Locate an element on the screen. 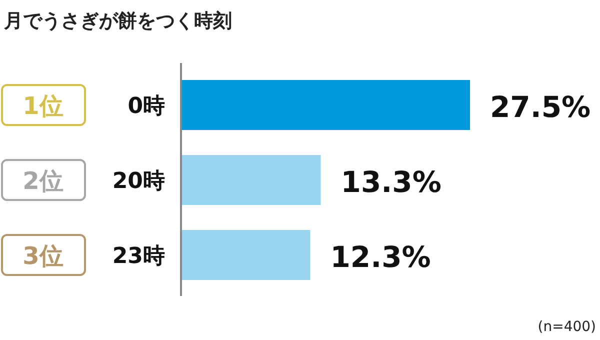 The width and height of the screenshot is (600, 340). text: 2位 is located at coordinates (43, 181).